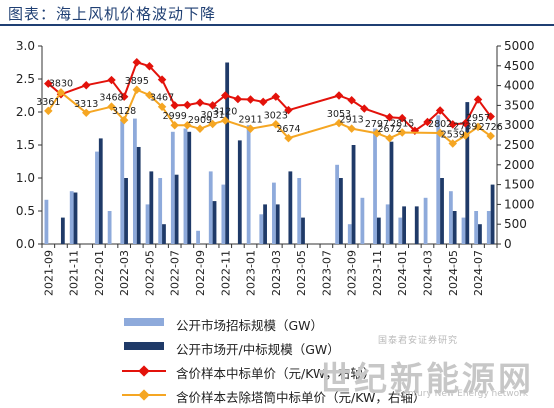  Describe the element at coordinates (301, 273) in the screenshot. I see `x-tick-label: 2023-05` at that location.